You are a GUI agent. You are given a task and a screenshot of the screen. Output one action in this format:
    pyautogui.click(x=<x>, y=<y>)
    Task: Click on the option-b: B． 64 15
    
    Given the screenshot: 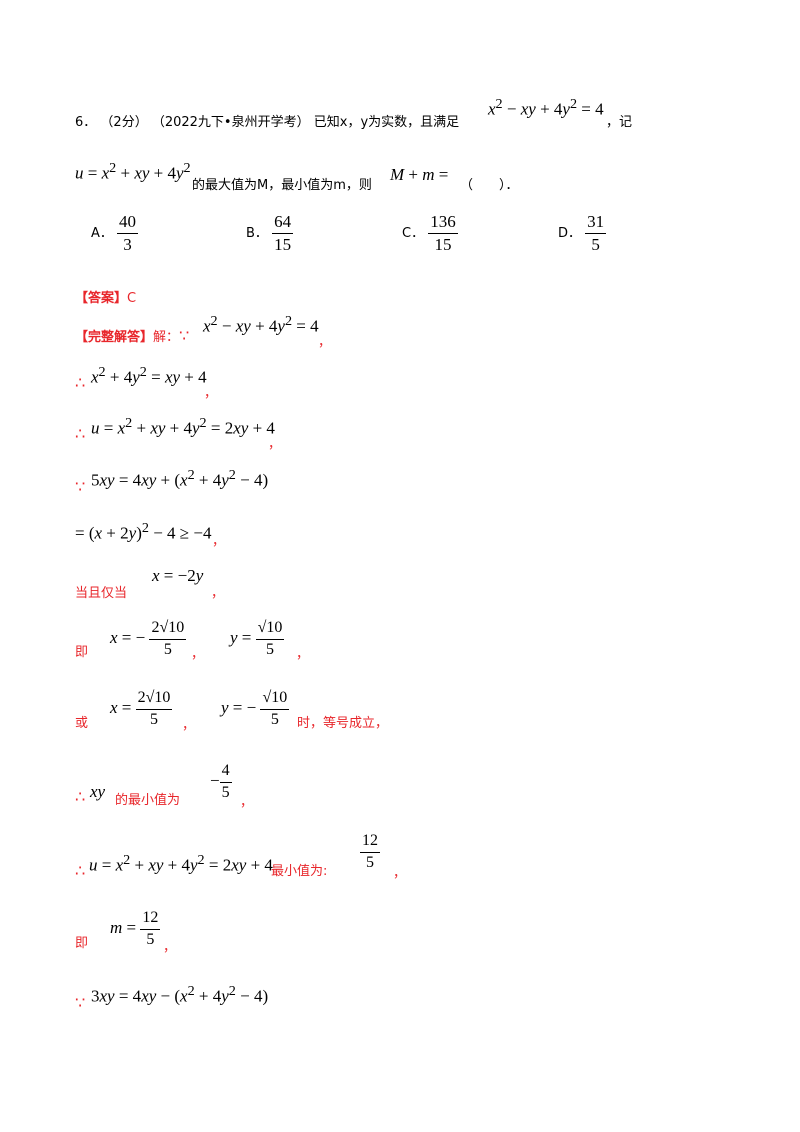 What is the action you would take?
    pyautogui.click(x=270, y=233)
    